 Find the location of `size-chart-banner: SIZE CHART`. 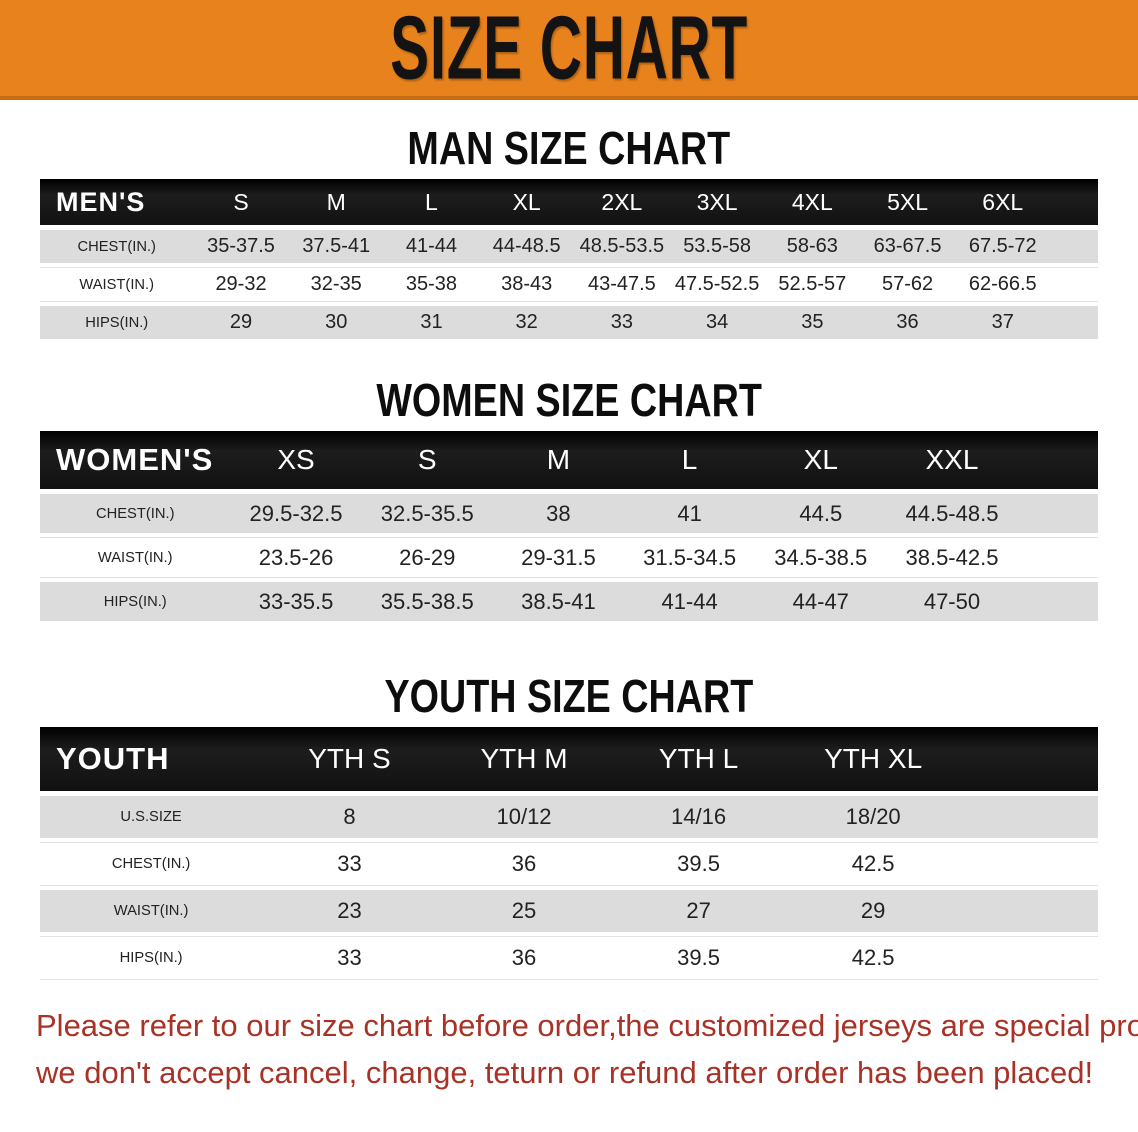

size-chart-banner: SIZE CHART is located at coordinates (569, 50).